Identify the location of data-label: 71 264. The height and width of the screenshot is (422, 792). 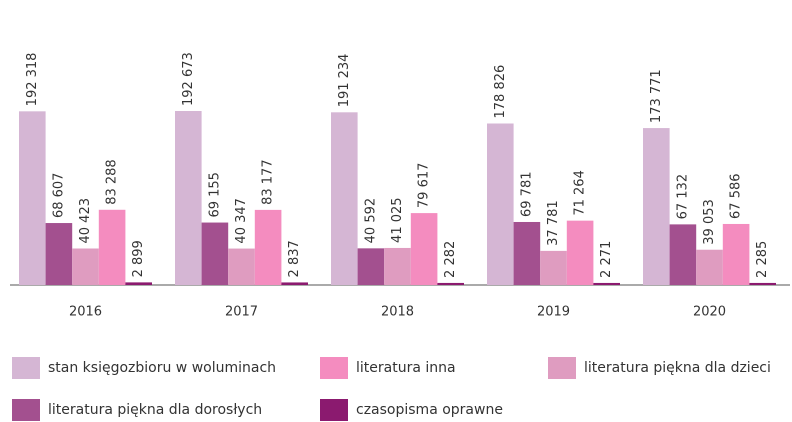
(580, 193).